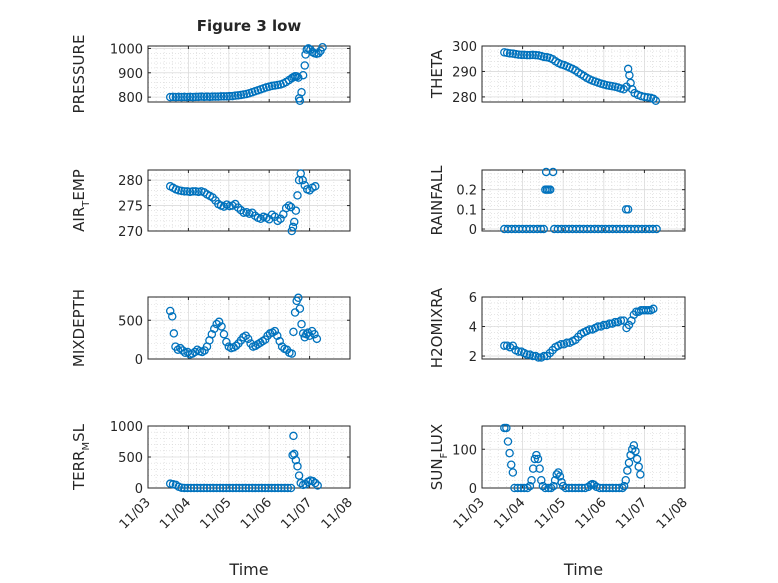 The image size is (778, 583). What do you see at coordinates (466, 210) in the screenshot?
I see `y-tick-label: 0.1` at bounding box center [466, 210].